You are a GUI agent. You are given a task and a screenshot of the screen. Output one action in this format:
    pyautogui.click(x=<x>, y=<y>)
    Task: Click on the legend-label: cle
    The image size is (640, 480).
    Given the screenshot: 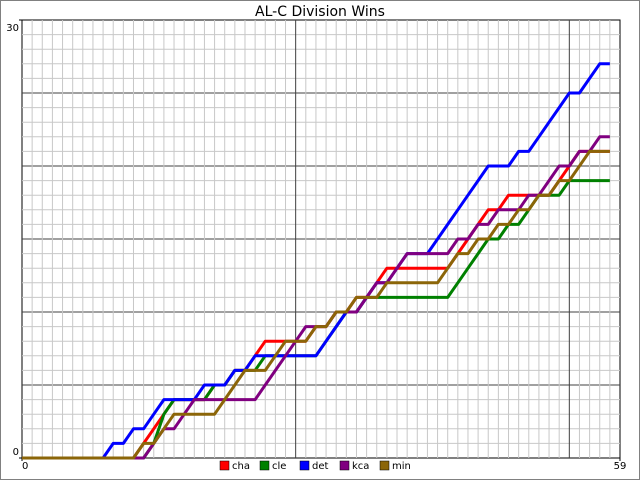 What is the action you would take?
    pyautogui.click(x=279, y=466)
    